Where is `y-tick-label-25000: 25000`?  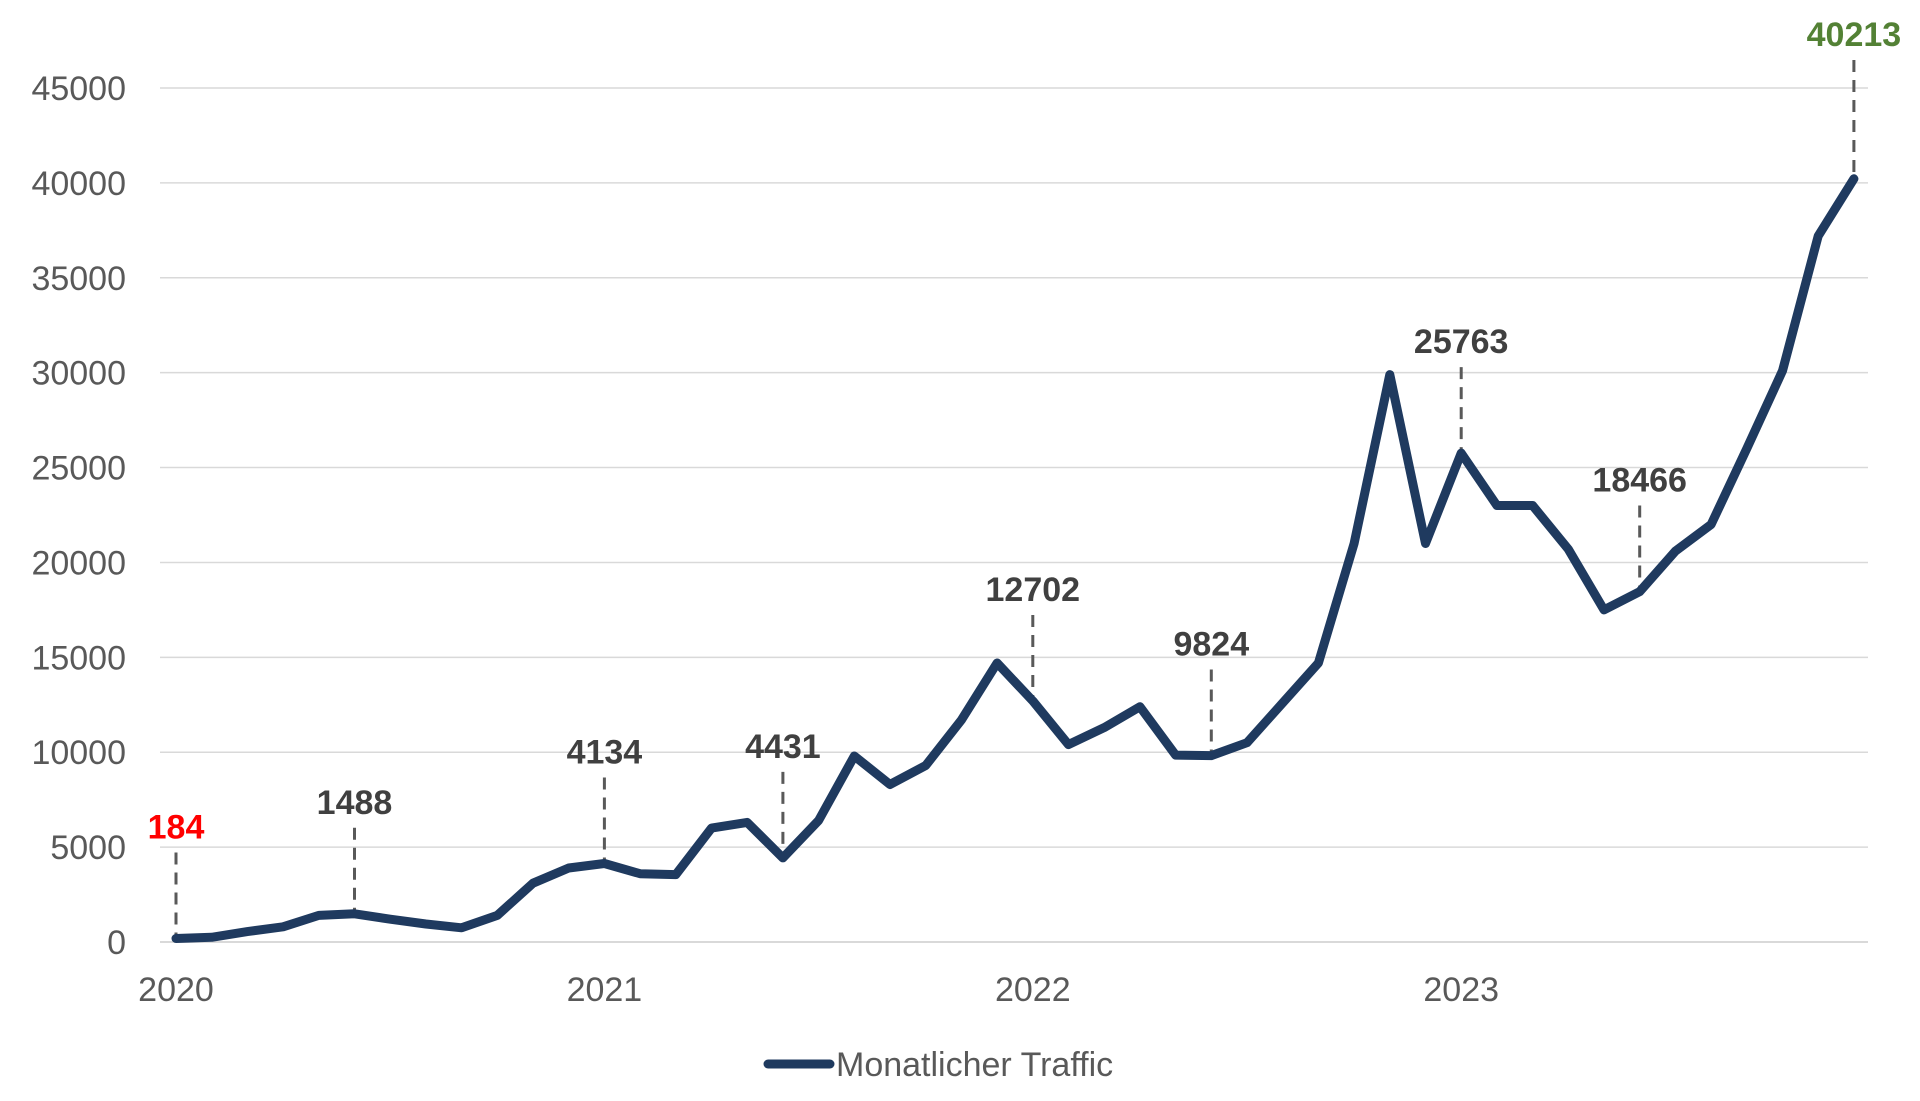
y-tick-label-25000: 25000 is located at coordinates (78, 469).